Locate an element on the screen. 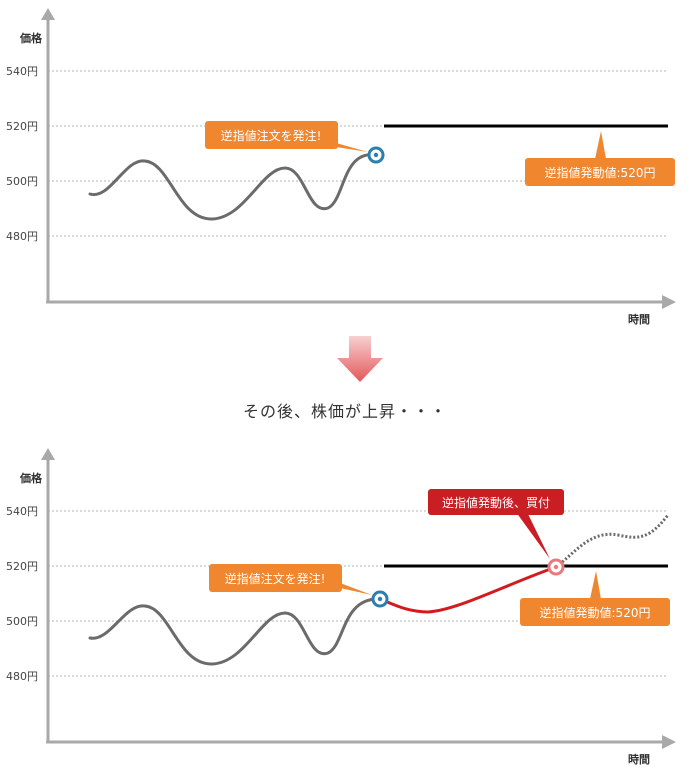 Image resolution: width=690 pixels, height=779 pixels. projected-price-line is located at coordinates (612, 541).